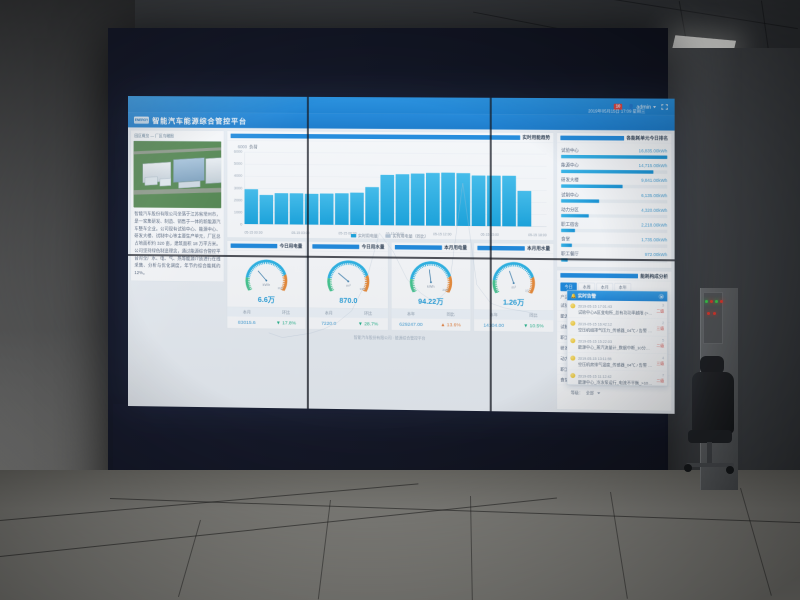  I want to click on page-title: 智能汽车能源综合管控平台, so click(199, 121).